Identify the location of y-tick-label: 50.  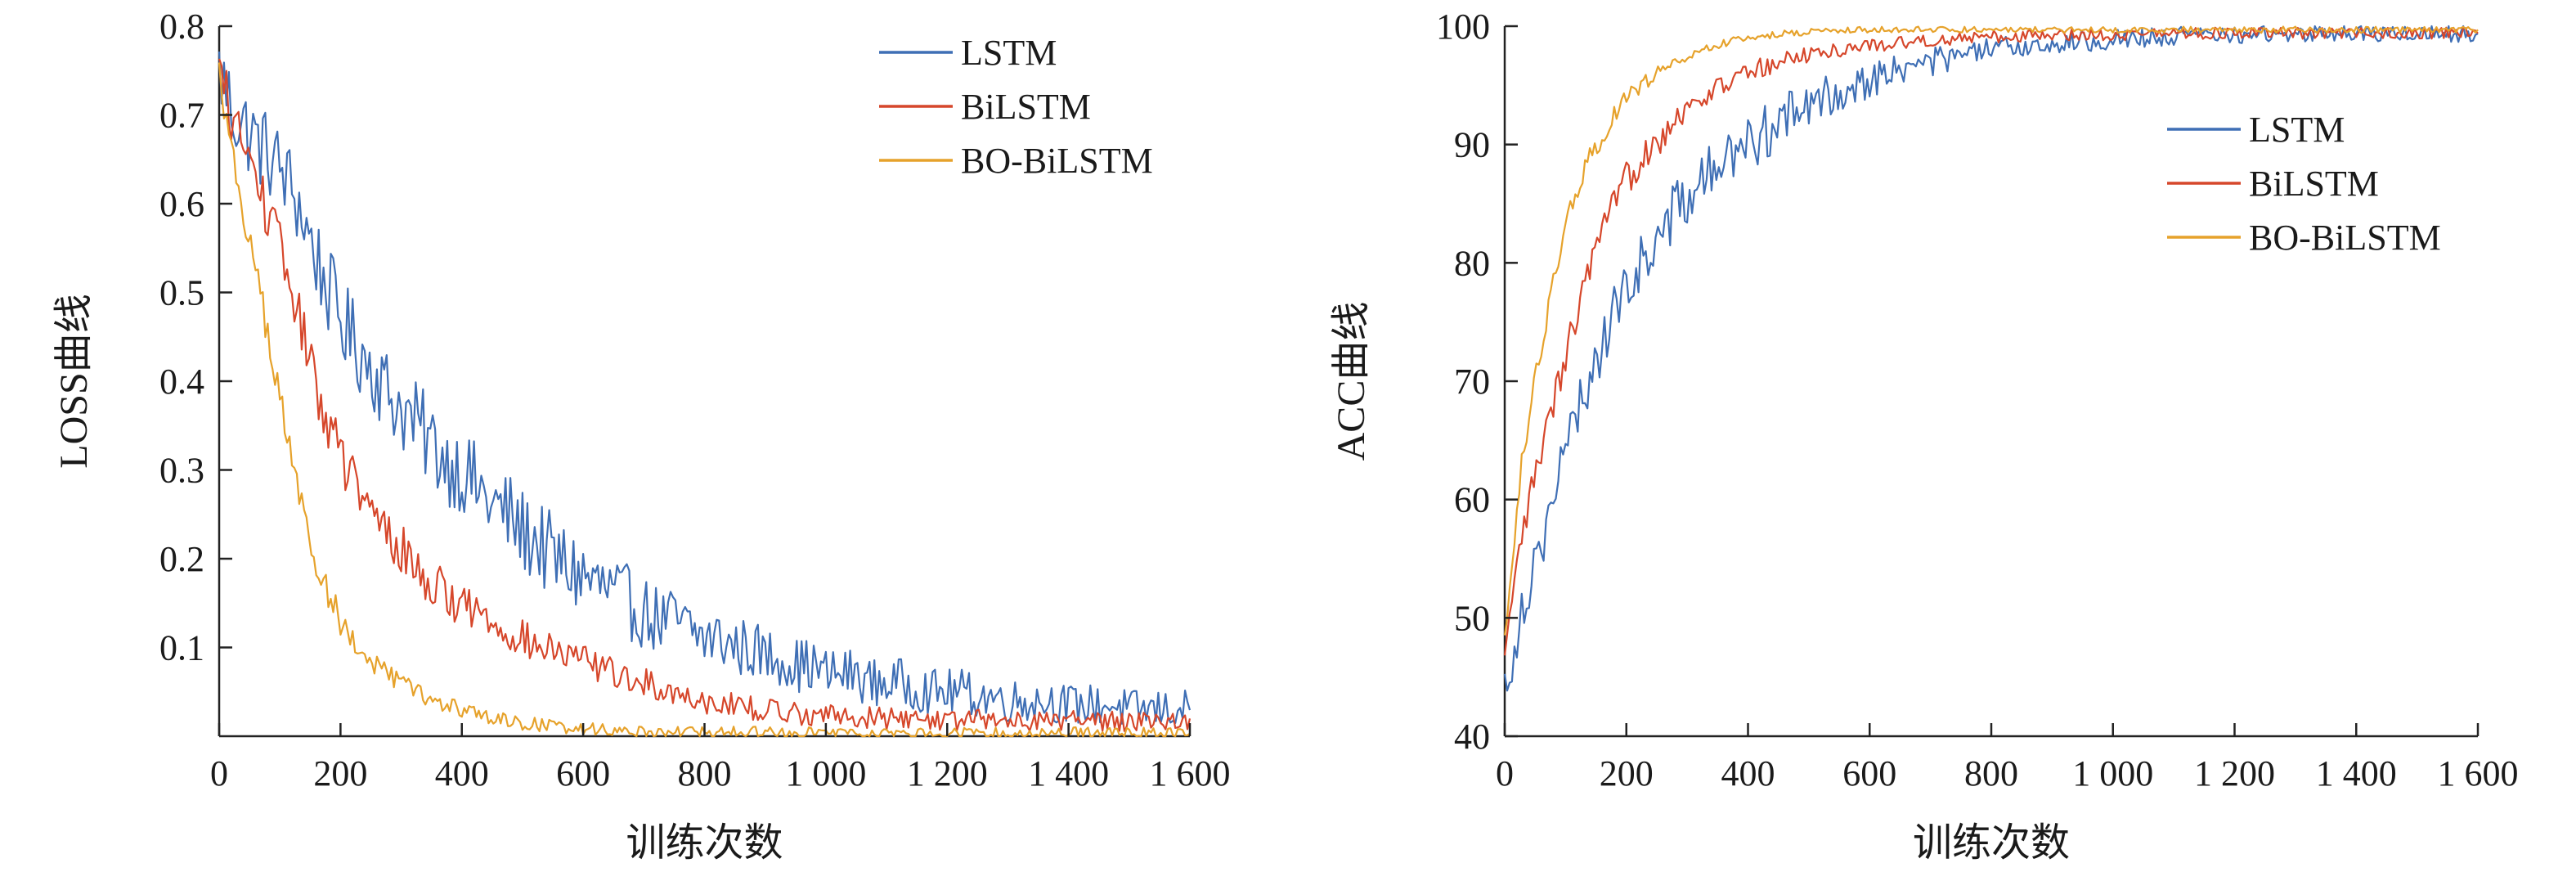
(1472, 618).